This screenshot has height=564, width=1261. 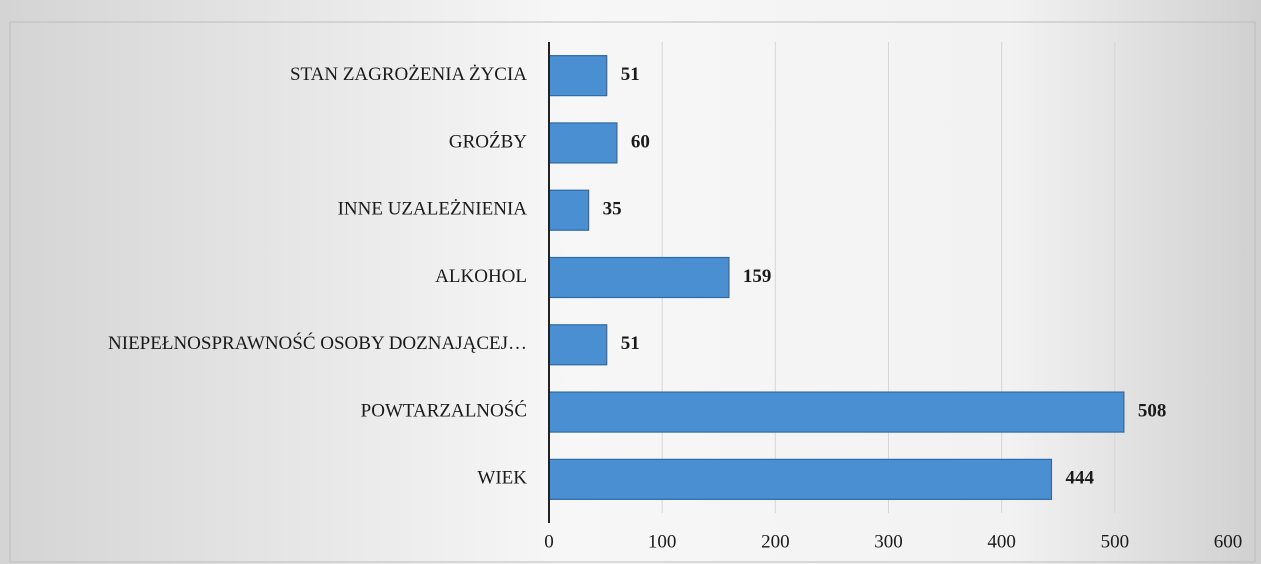 I want to click on data-label: 35, so click(x=612, y=209).